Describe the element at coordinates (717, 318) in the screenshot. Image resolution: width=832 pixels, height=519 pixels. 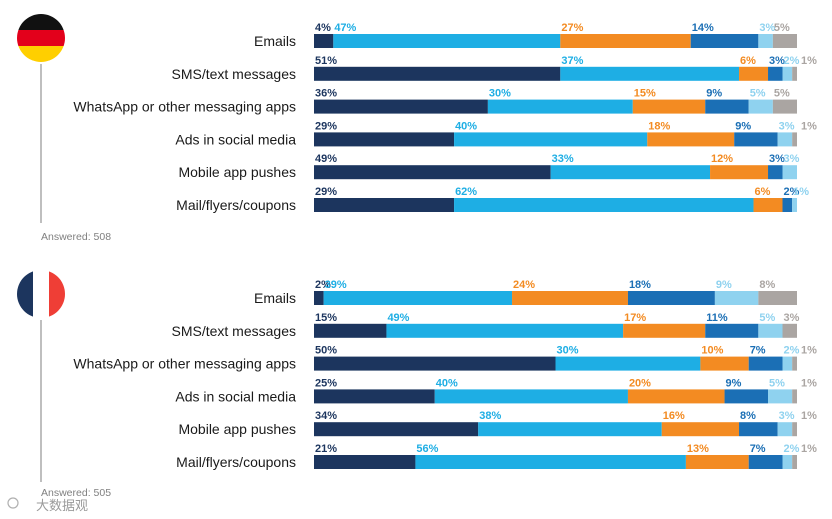
I see `data-label: 11%` at that location.